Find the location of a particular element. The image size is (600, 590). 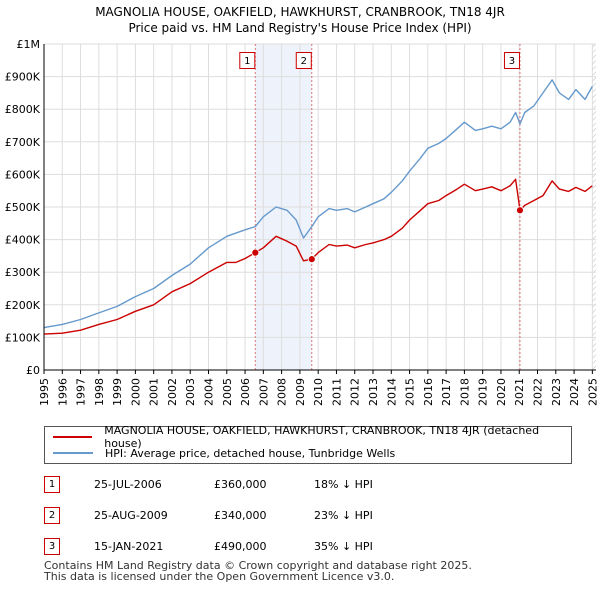

y-tick-label: £500K is located at coordinates (23, 207).